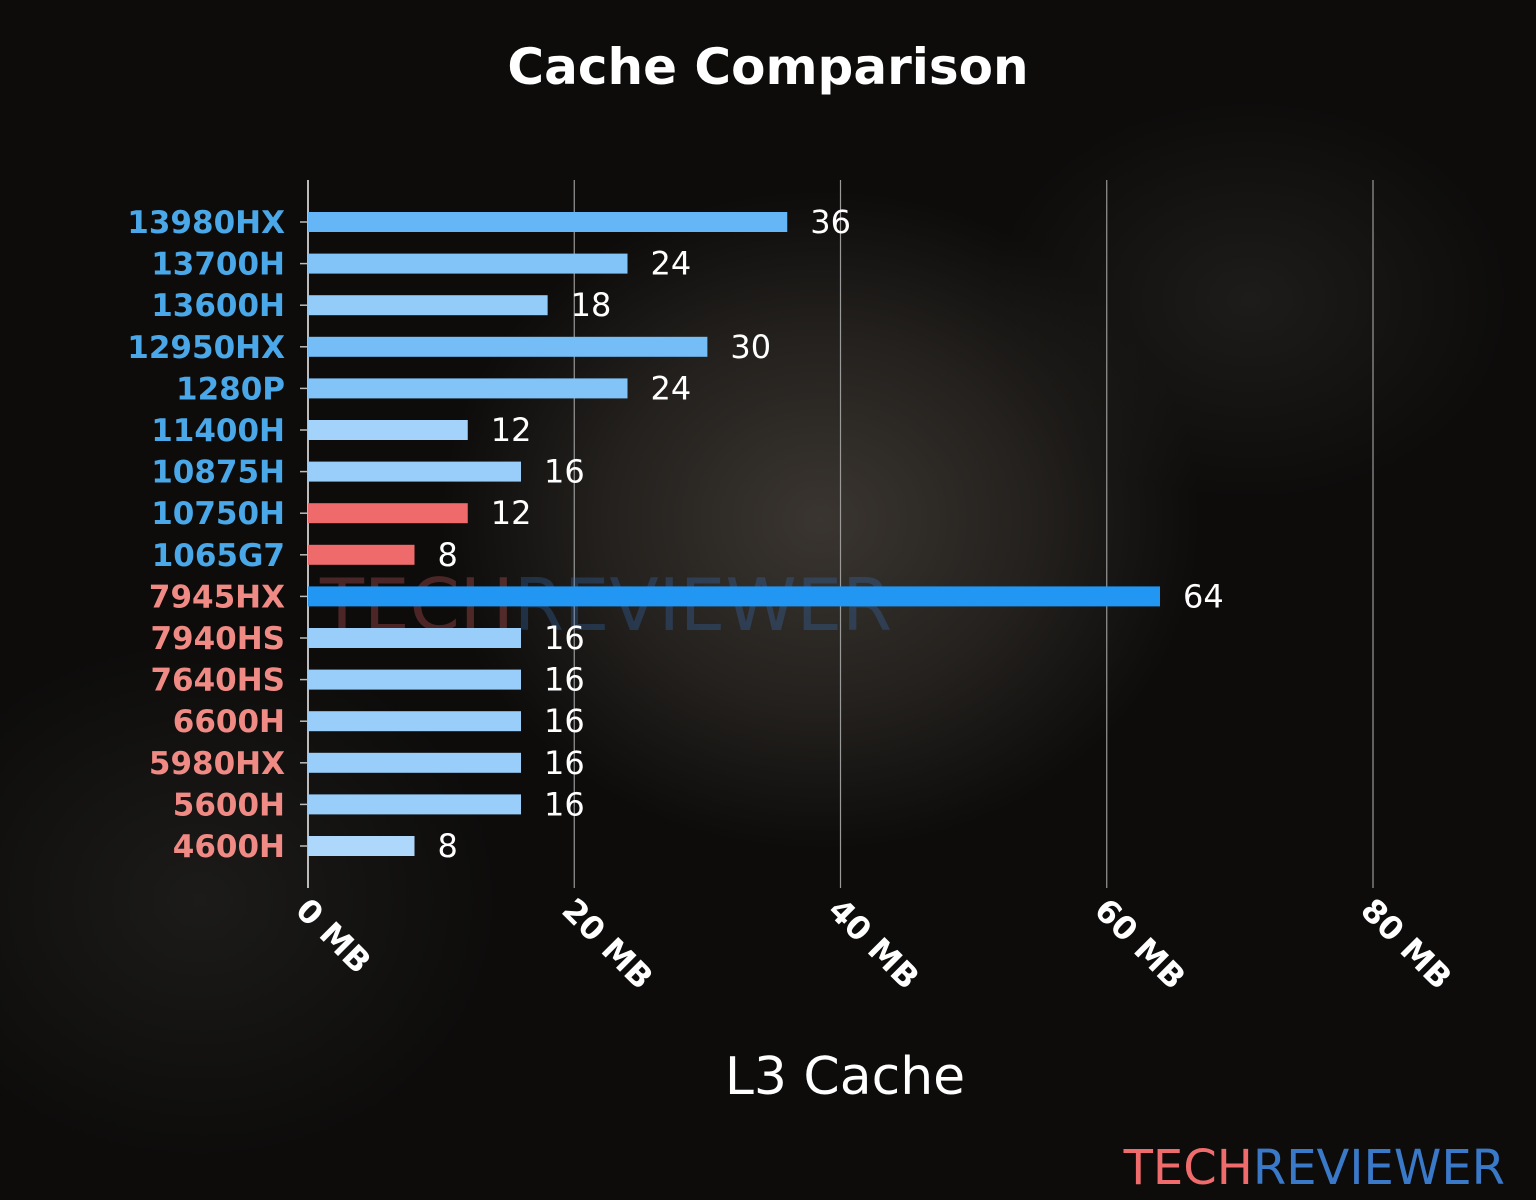  I want to click on logo-reviewer: REVIEWER, so click(1379, 1168).